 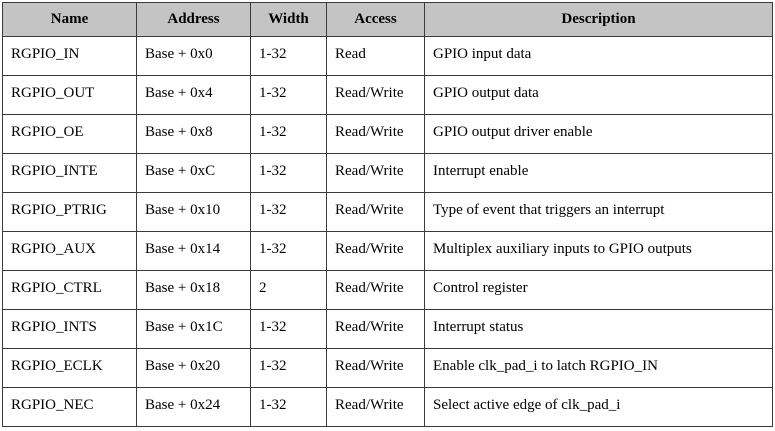 What do you see at coordinates (598, 290) in the screenshot?
I see `cell-description: Control register` at bounding box center [598, 290].